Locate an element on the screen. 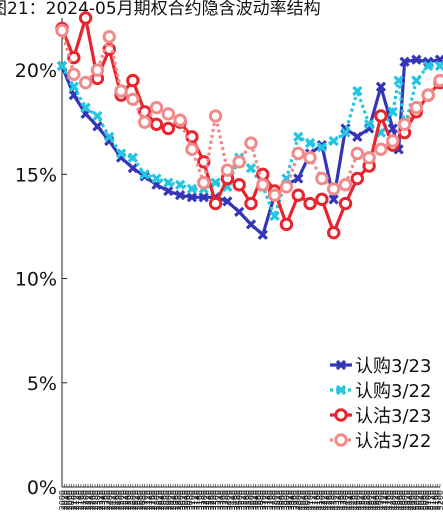 The image size is (443, 513). x-tick-label: 2280 is located at coordinates (95, 500).